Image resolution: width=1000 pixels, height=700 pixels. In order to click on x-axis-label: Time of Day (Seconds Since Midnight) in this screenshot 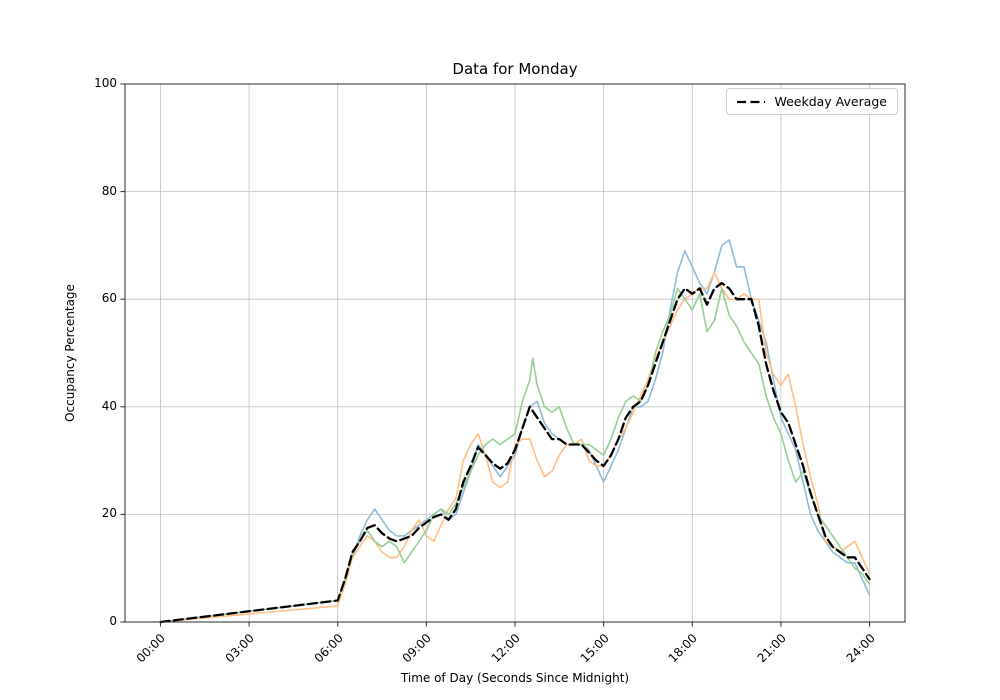, I will do `click(515, 678)`.